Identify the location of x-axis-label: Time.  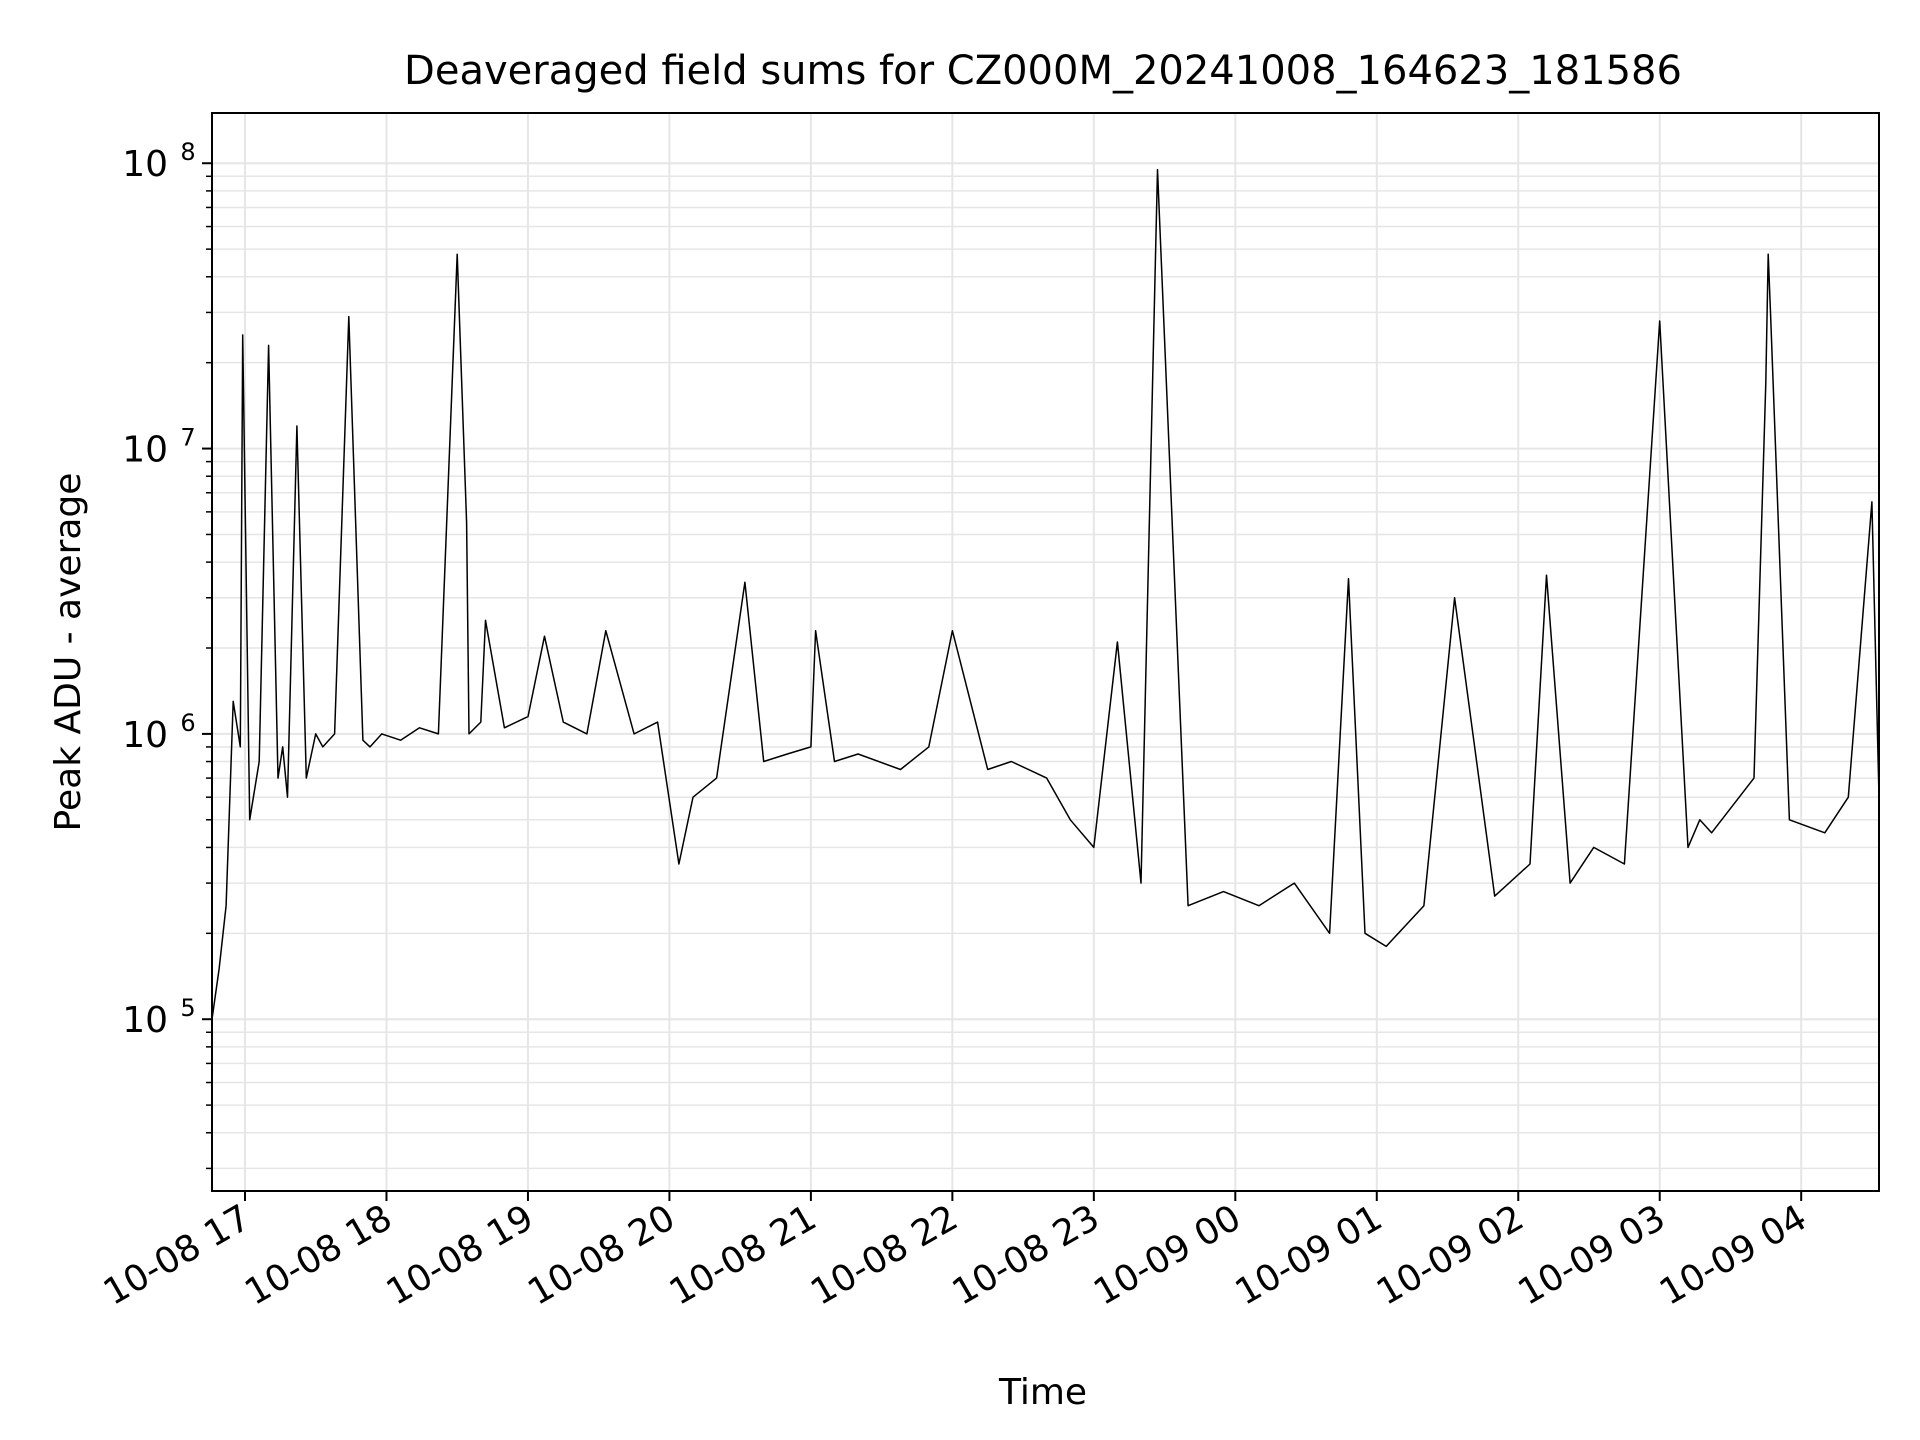
(1042, 1392).